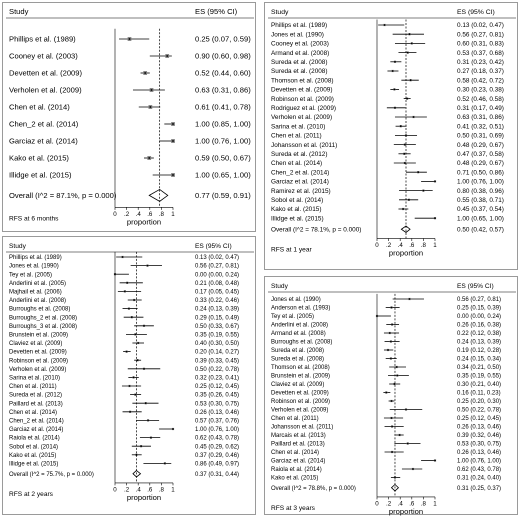 The height and width of the screenshot is (517, 520). I want to click on study-label: Sobol et al. (2014), so click(297, 200).